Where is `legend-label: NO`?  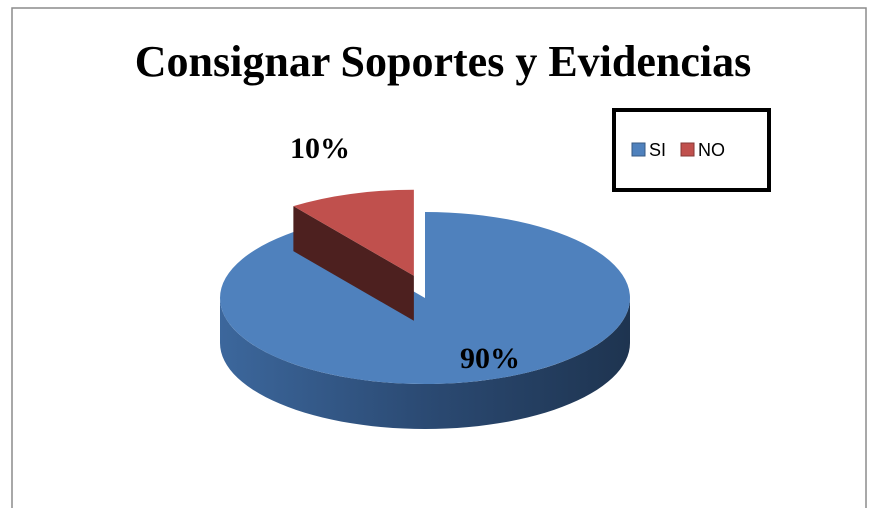 legend-label: NO is located at coordinates (711, 150).